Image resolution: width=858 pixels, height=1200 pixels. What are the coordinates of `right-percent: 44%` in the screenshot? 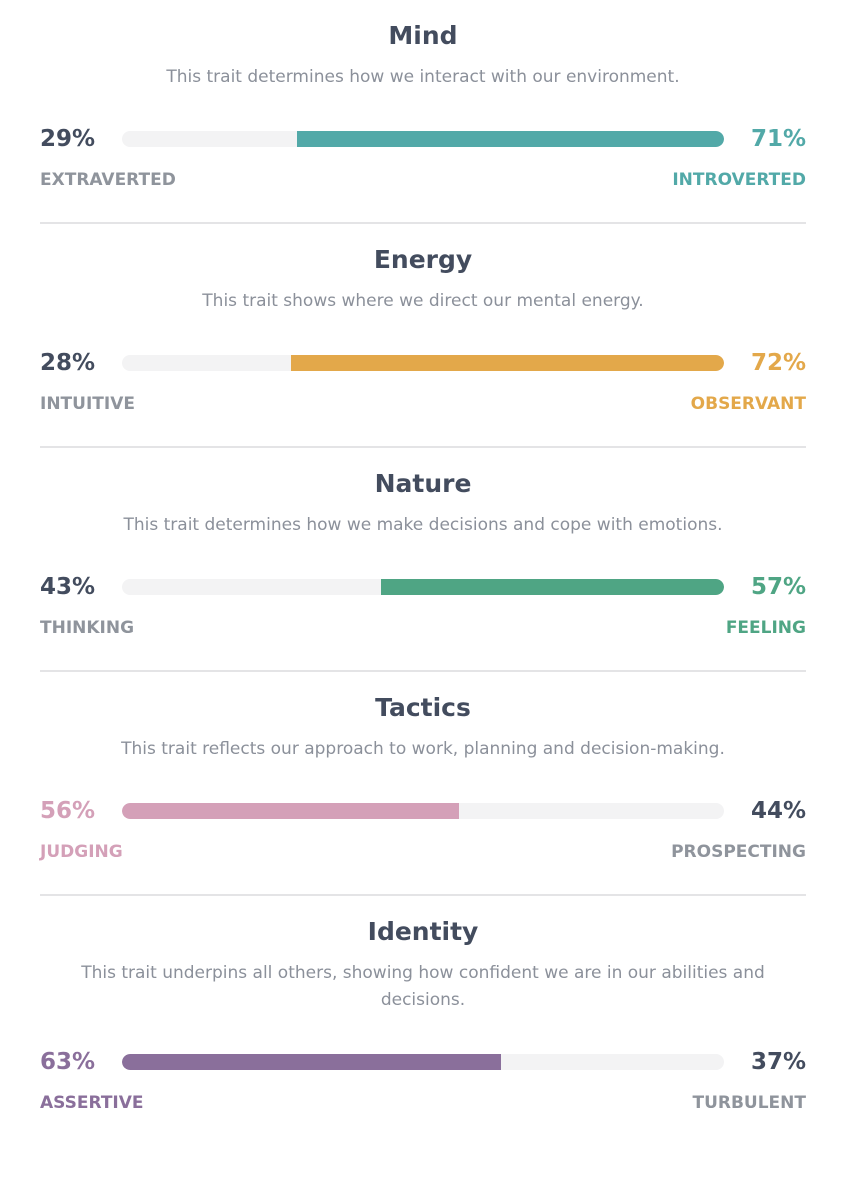 It's located at (778, 811).